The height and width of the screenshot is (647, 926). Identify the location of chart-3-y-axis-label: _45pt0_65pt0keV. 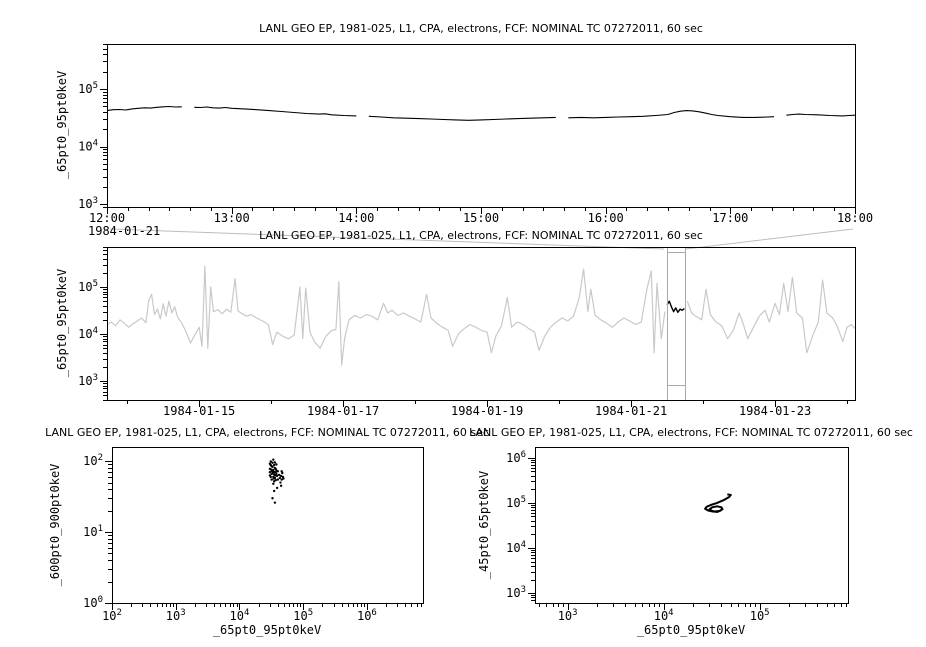
(484, 525).